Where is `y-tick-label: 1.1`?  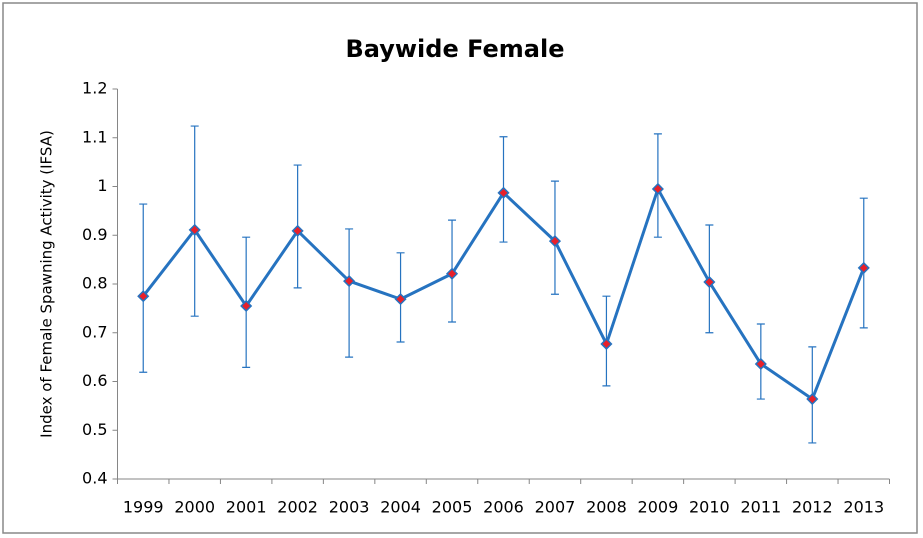 y-tick-label: 1.1 is located at coordinates (94, 136).